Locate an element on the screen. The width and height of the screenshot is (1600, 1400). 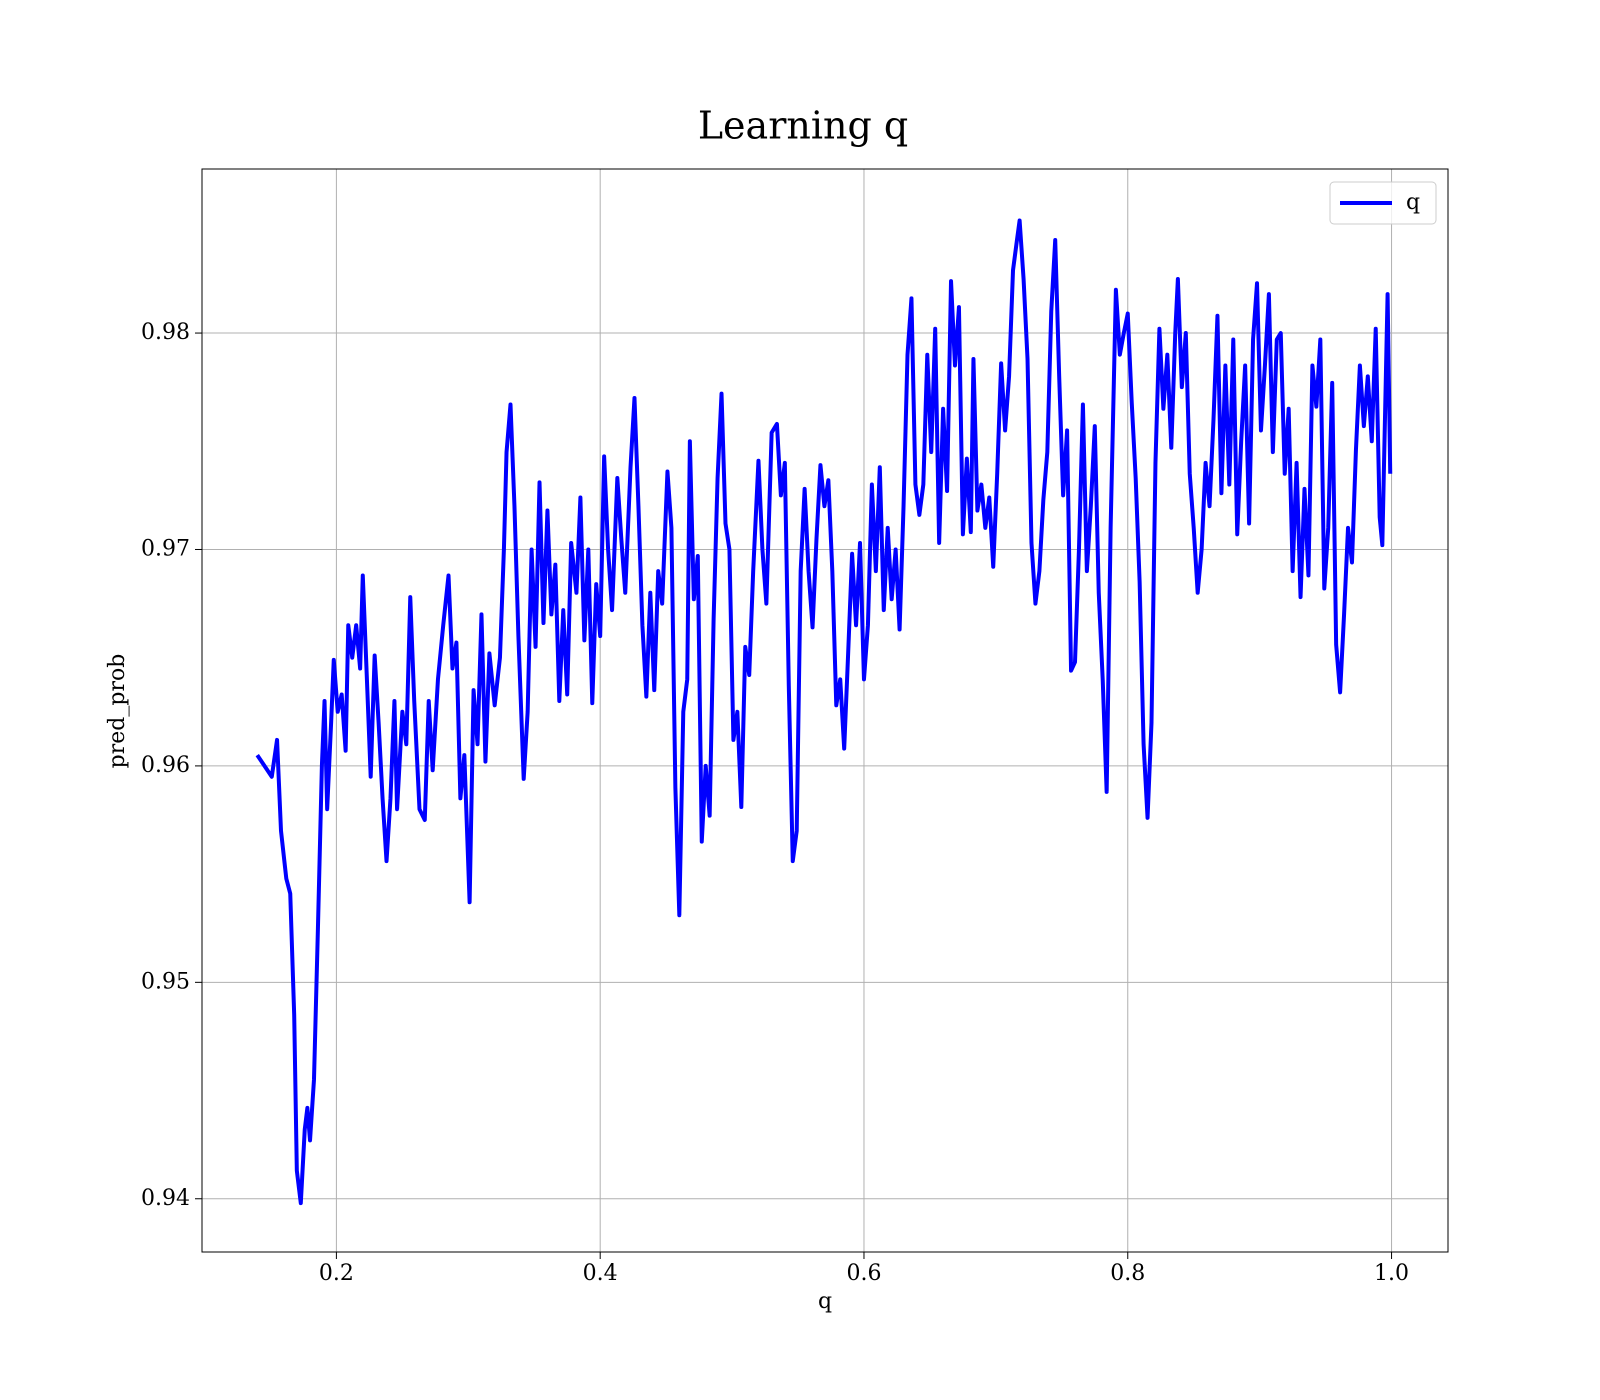
legend-label: q is located at coordinates (1413, 202).